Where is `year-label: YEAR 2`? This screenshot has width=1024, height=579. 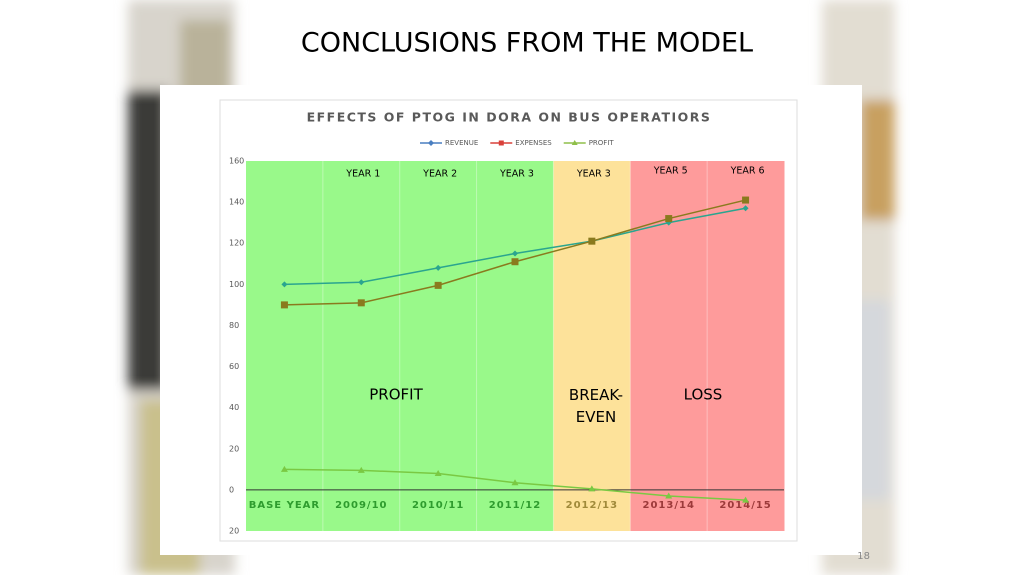
year-label: YEAR 2 is located at coordinates (439, 174).